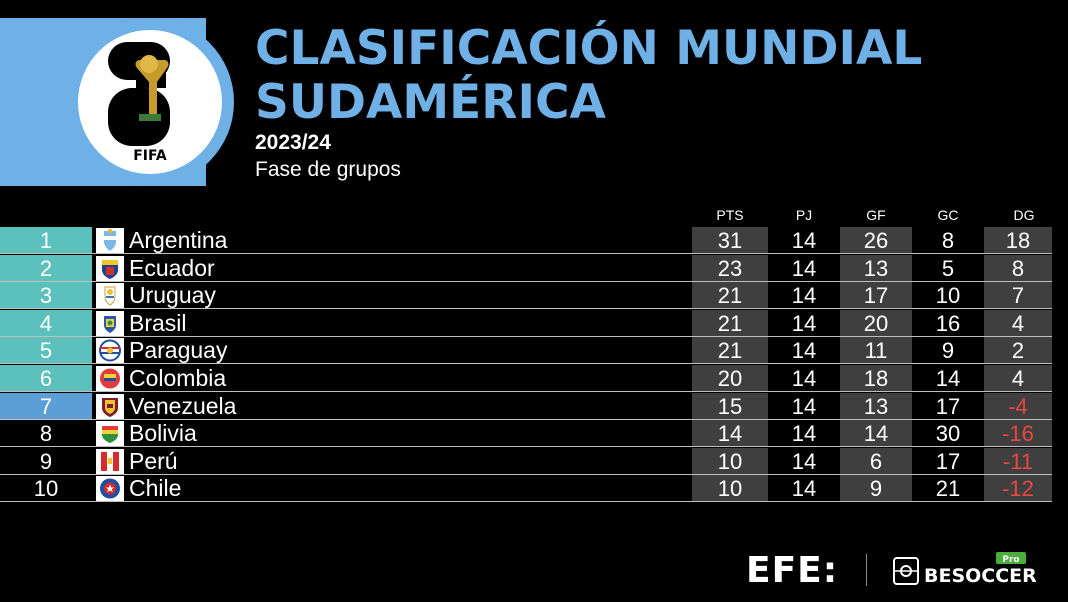 The width and height of the screenshot is (1068, 602). I want to click on table-row: 2 Ecuador 23 14 13 5 8, so click(526, 268).